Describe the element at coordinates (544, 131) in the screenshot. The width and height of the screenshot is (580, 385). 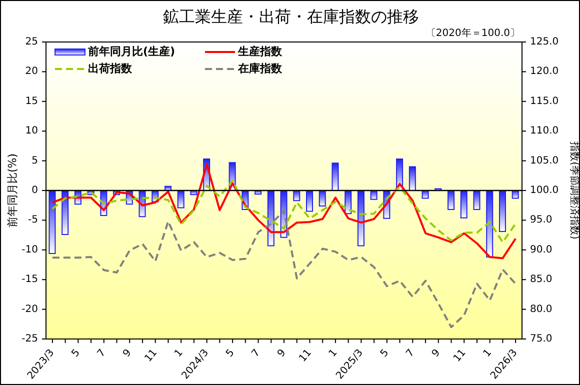
I see `y2-tick-label: 110.0` at that location.